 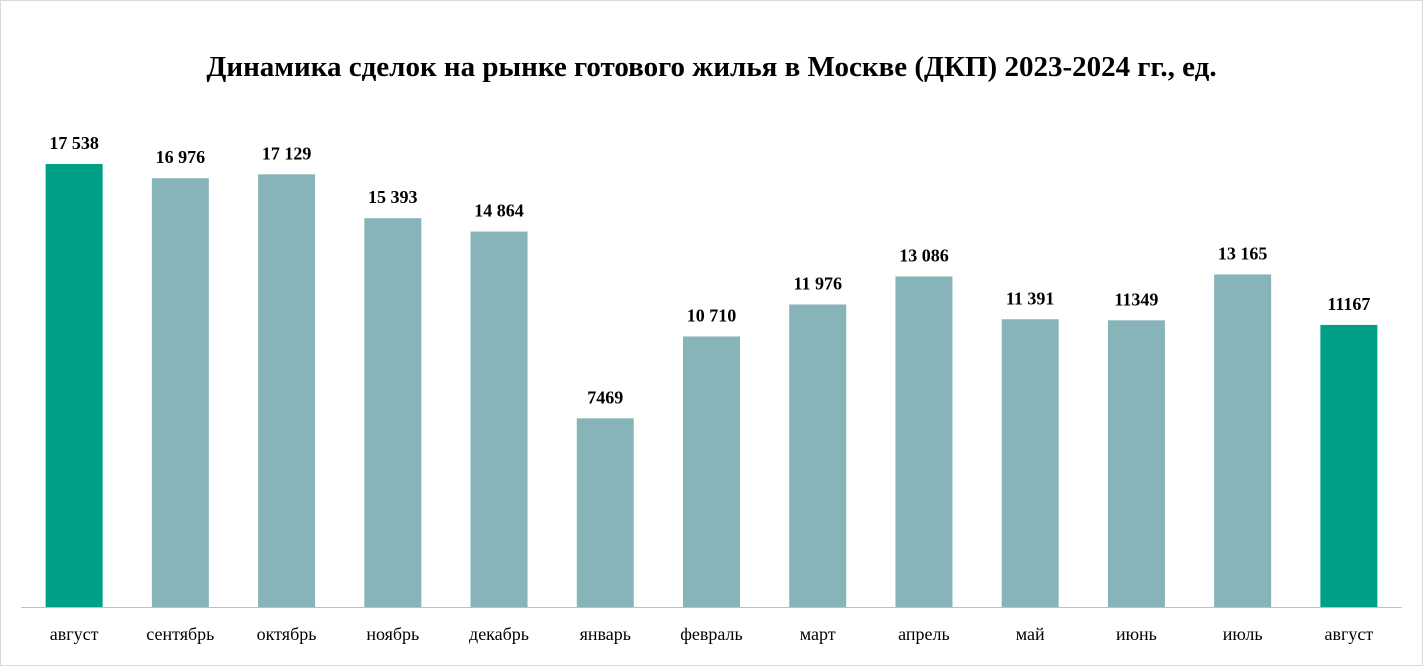 What do you see at coordinates (393, 197) in the screenshot?
I see `bar-value-label-3: 15 393` at bounding box center [393, 197].